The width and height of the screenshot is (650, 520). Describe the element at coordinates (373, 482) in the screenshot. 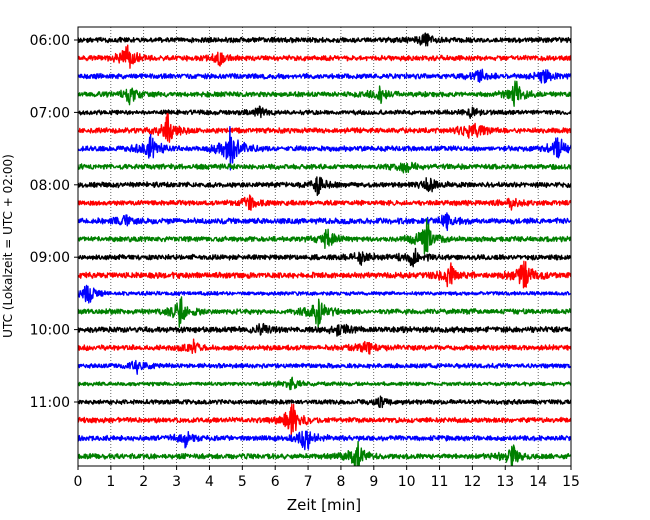

I see `x-tick-label: 9` at that location.